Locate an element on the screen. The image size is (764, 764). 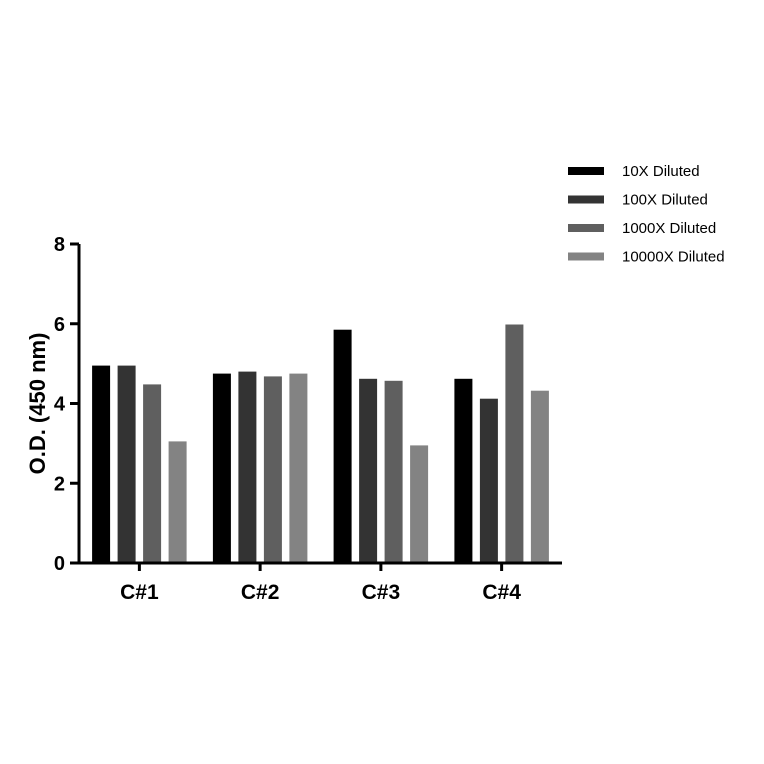
y-tick-label: 2 is located at coordinates (59, 484).